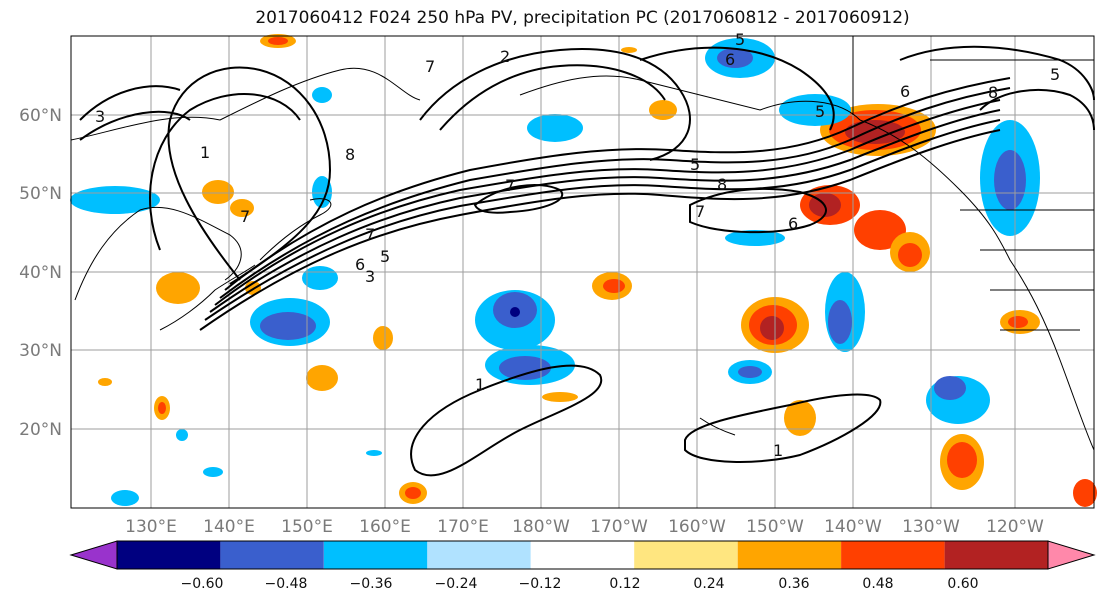 This screenshot has width=1105, height=601. Describe the element at coordinates (40, 430) in the screenshot. I see `y-tick-label: 20°N` at that location.